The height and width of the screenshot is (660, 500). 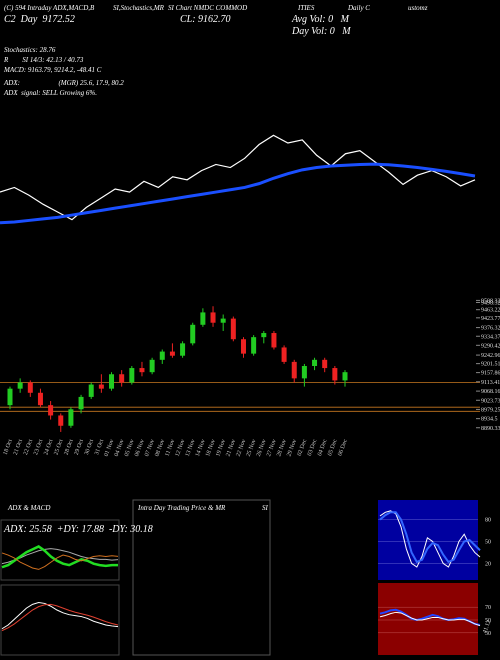 What do you see at coordinates (490, 329) in the screenshot?
I see `price-label: 9376.32` at bounding box center [490, 329].